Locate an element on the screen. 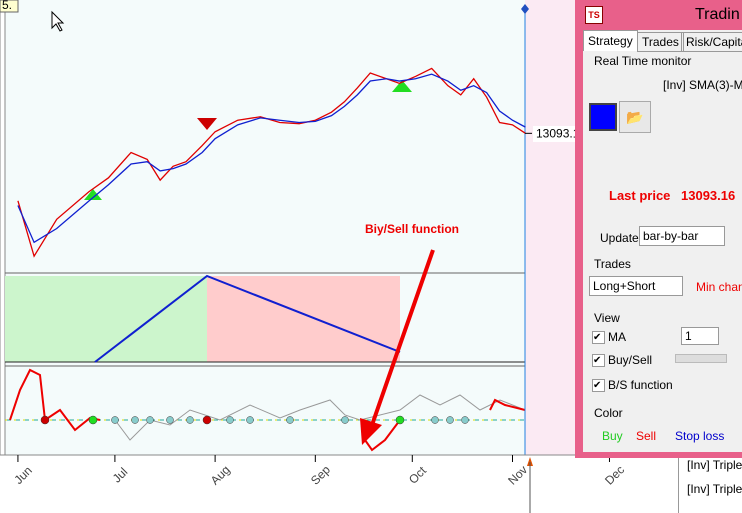 The height and width of the screenshot is (513, 742). open-button: 📂 is located at coordinates (635, 117).